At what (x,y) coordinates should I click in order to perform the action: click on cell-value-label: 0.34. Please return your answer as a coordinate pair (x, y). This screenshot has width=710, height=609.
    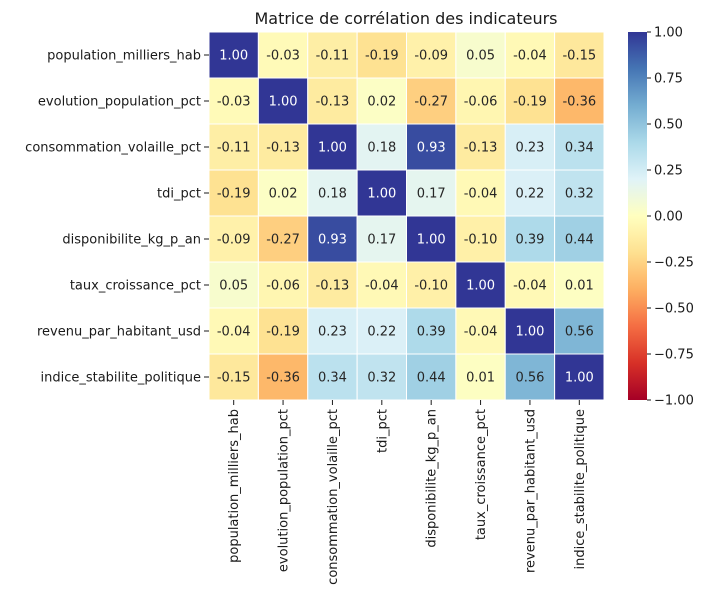
    Looking at the image, I should click on (332, 378).